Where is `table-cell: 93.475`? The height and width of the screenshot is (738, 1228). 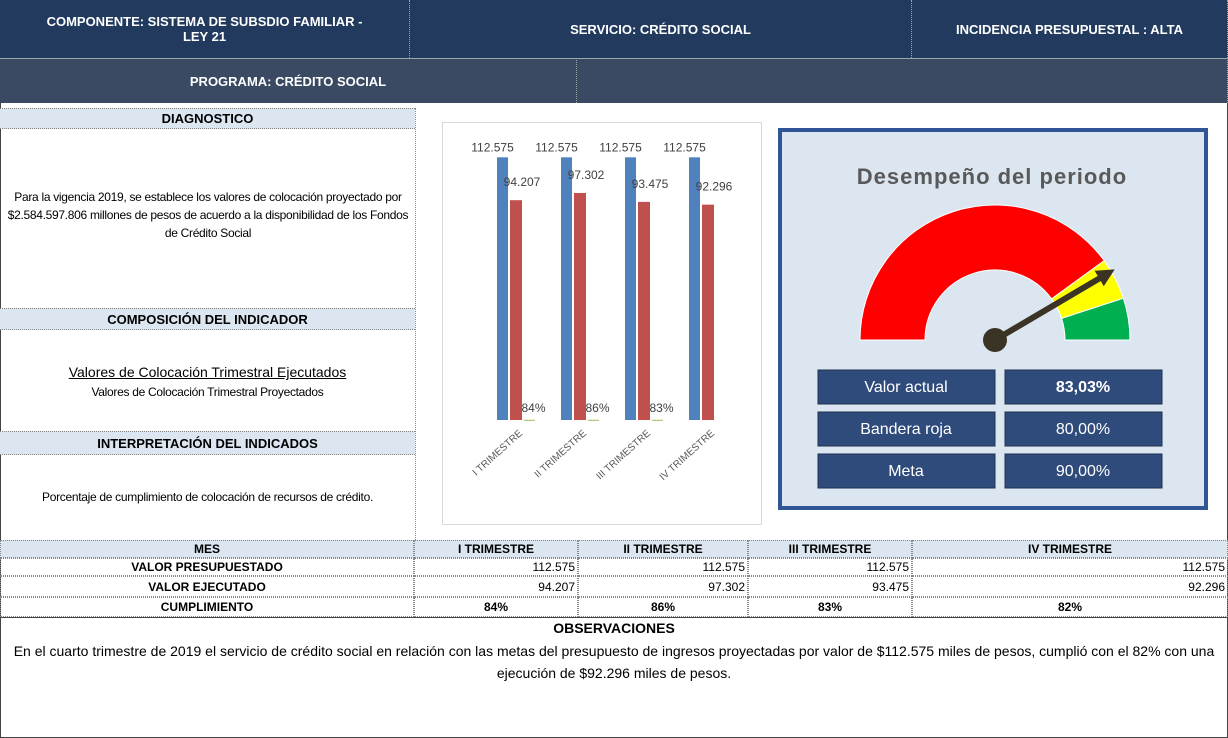
table-cell: 93.475 is located at coordinates (830, 586).